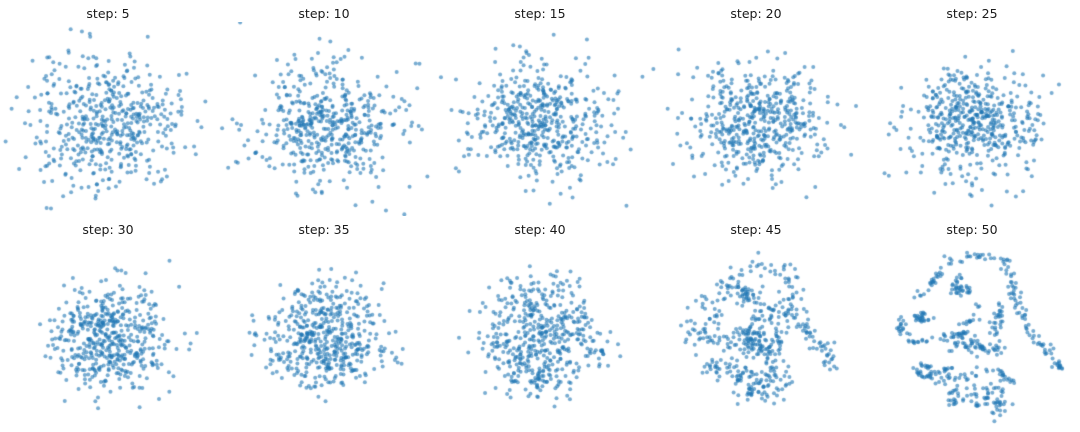  I want to click on subplot-step-40: step: 40, so click(540, 324).